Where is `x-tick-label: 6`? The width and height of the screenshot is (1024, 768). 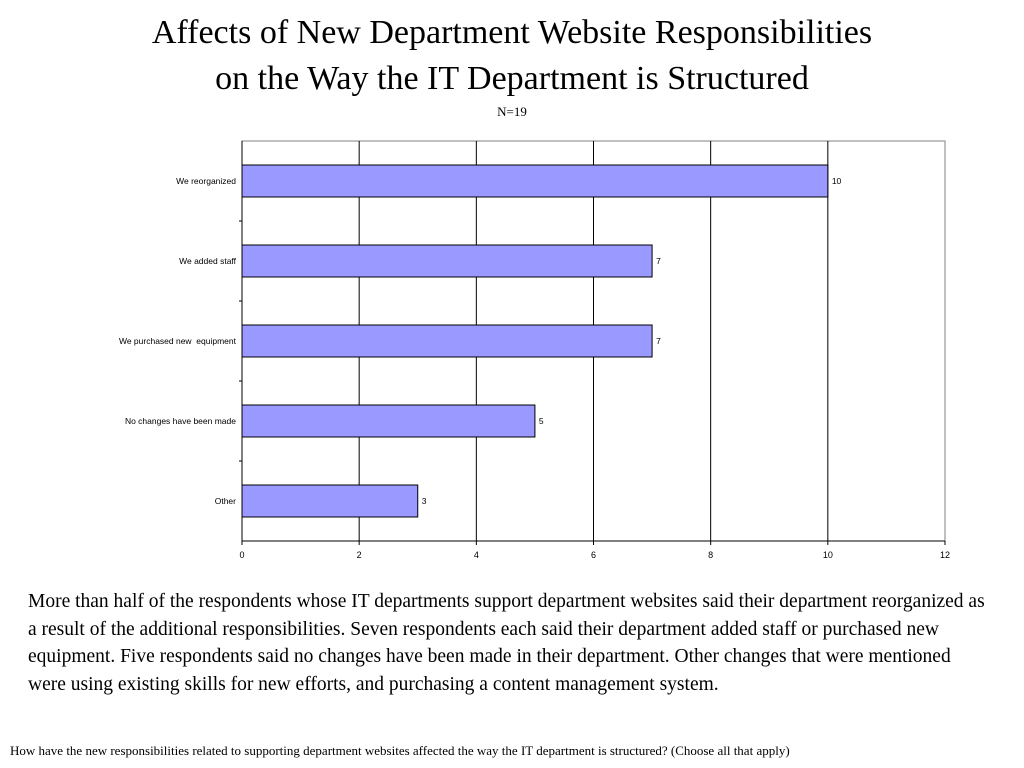 x-tick-label: 6 is located at coordinates (593, 555).